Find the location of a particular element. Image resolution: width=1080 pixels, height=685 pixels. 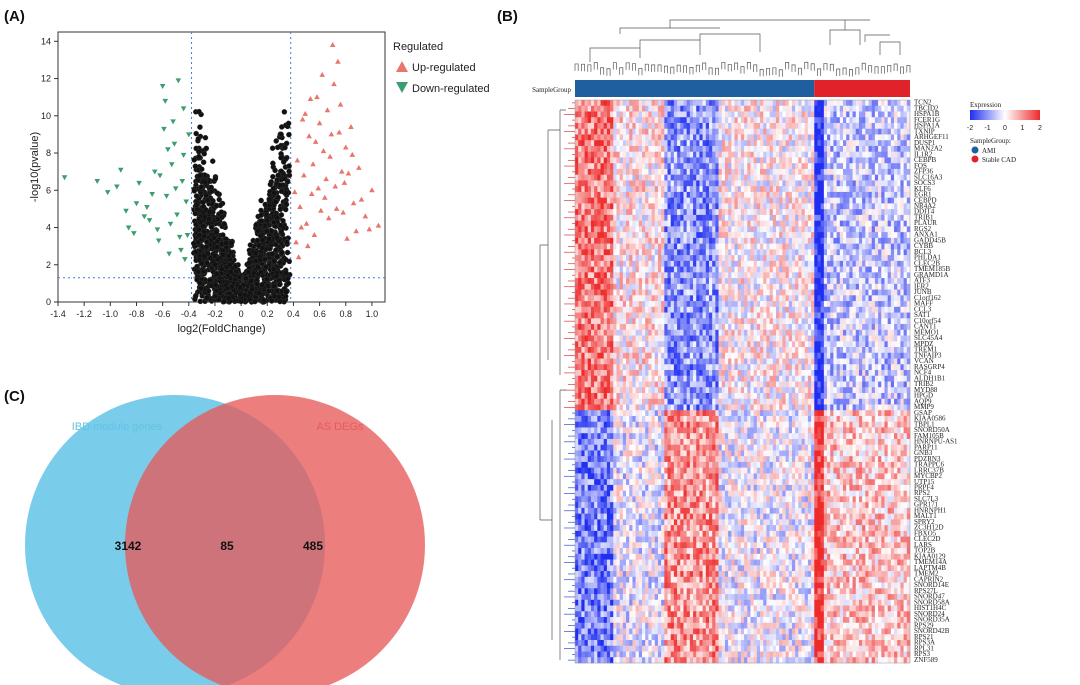

y-axis-title: -log10(pvalue) is located at coordinates (35, 167).